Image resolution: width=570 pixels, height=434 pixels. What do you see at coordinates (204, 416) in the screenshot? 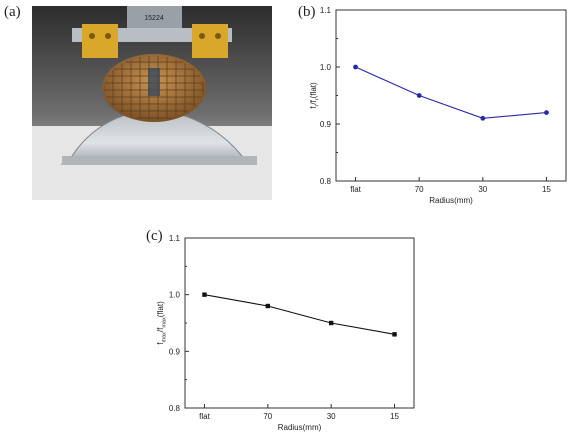
I see `x-tick-label-c: flat` at bounding box center [204, 416].